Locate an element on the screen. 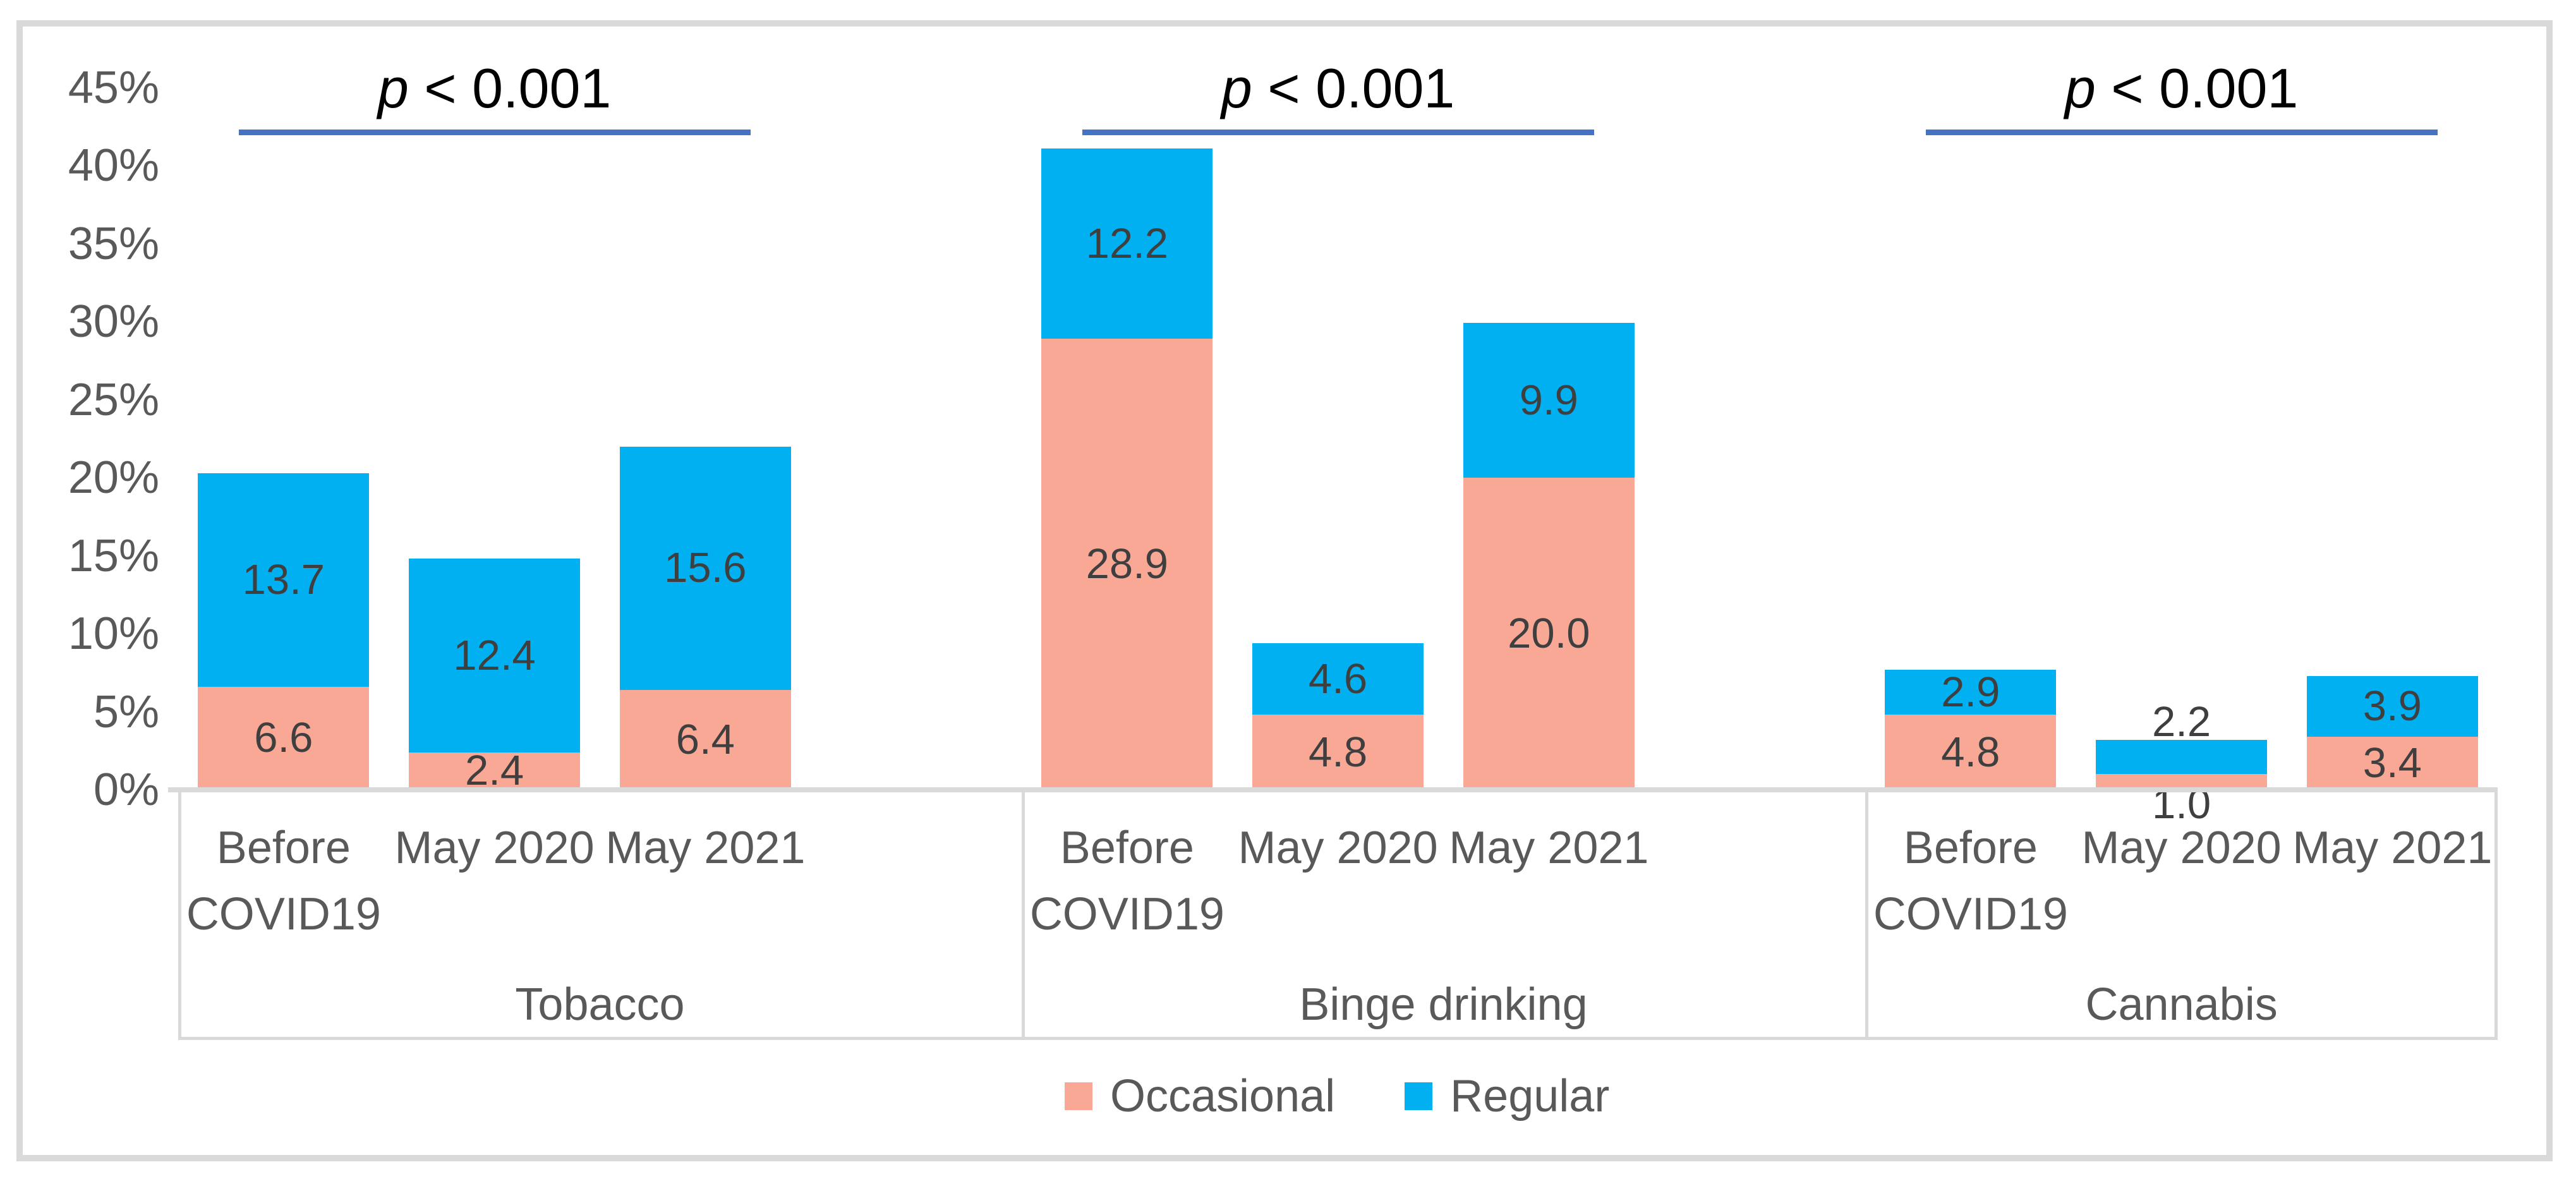 The width and height of the screenshot is (2576, 1179). bar-value-label-regular: 2.2 is located at coordinates (2181, 722).